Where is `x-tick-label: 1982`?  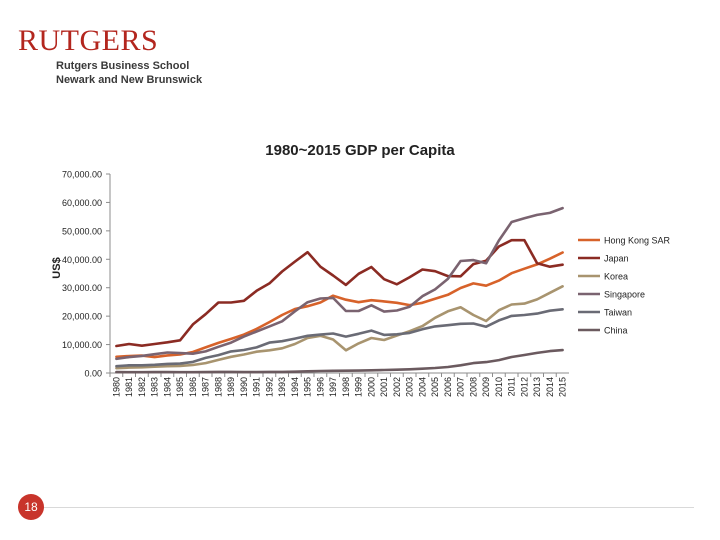
x-tick-label: 1982 is located at coordinates (142, 387).